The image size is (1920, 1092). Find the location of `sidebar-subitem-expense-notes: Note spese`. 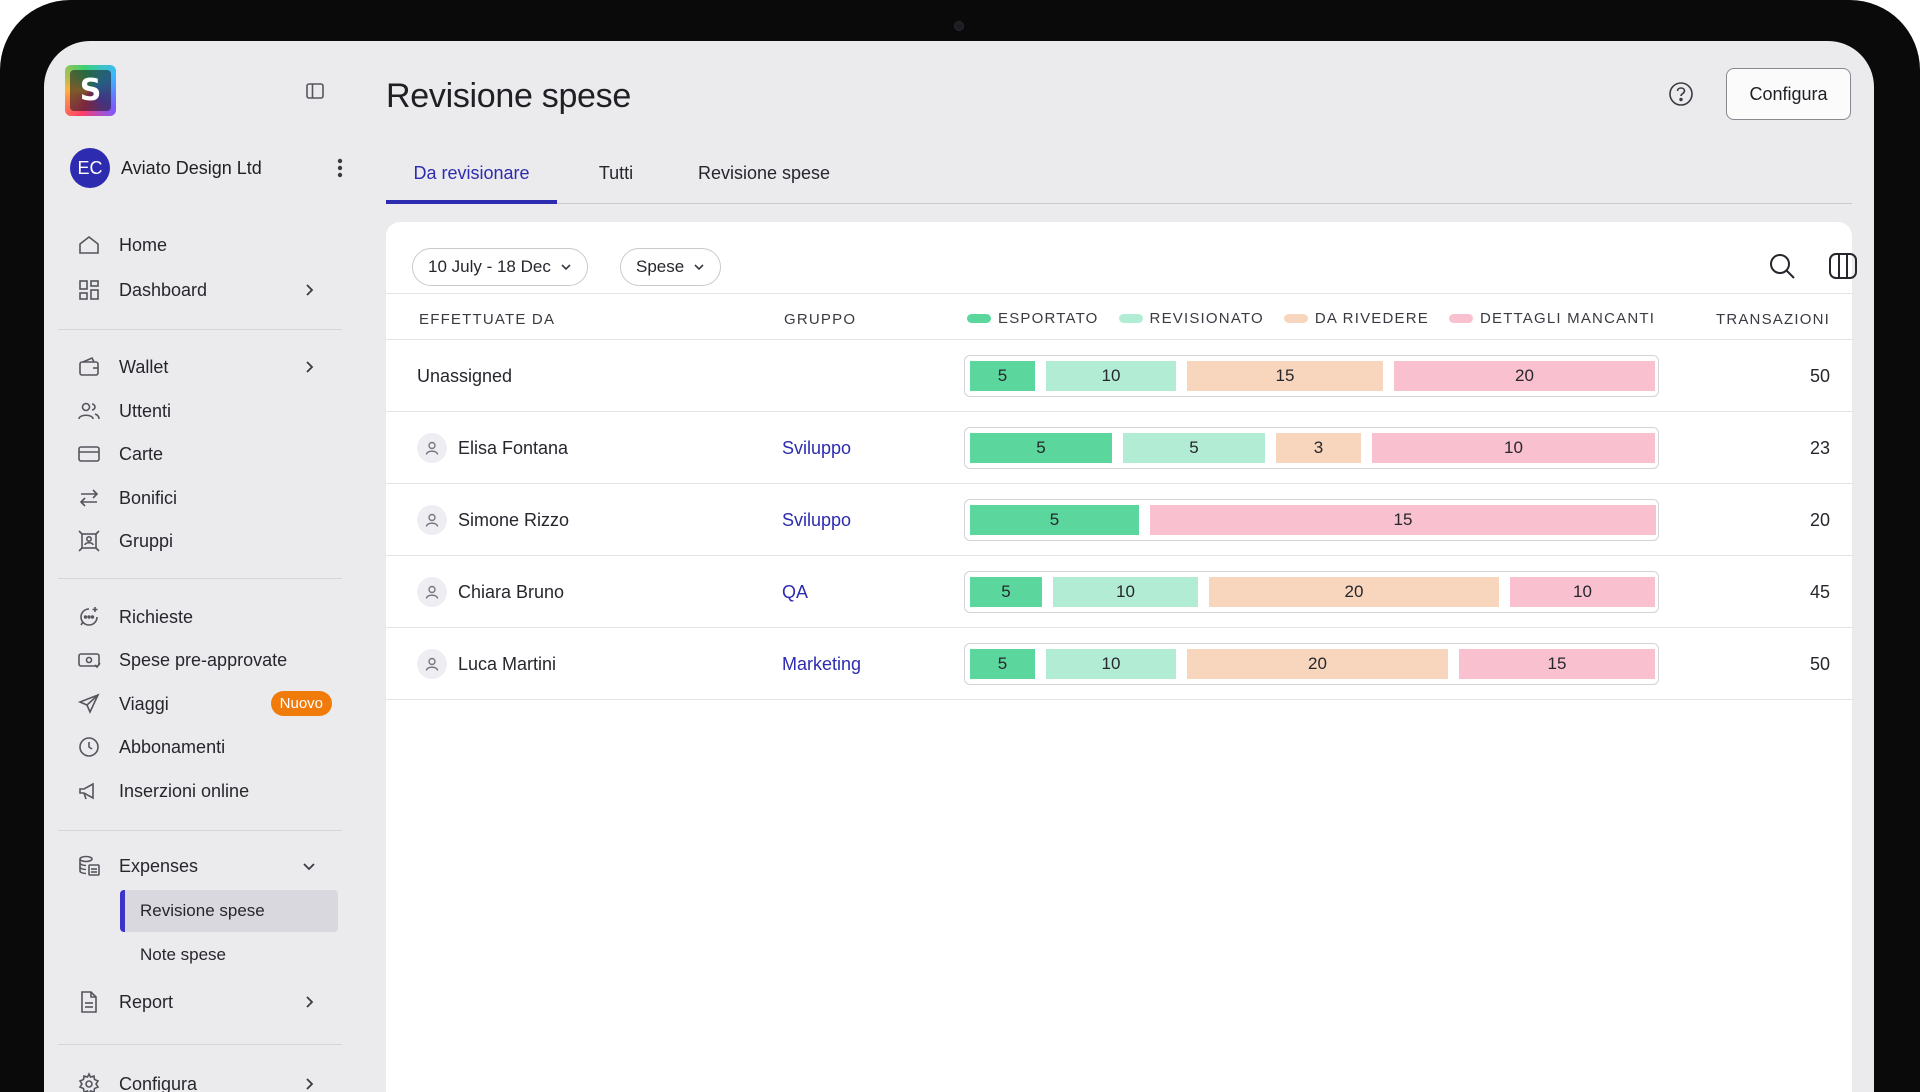

sidebar-subitem-expense-notes: Note spese is located at coordinates (183, 954).